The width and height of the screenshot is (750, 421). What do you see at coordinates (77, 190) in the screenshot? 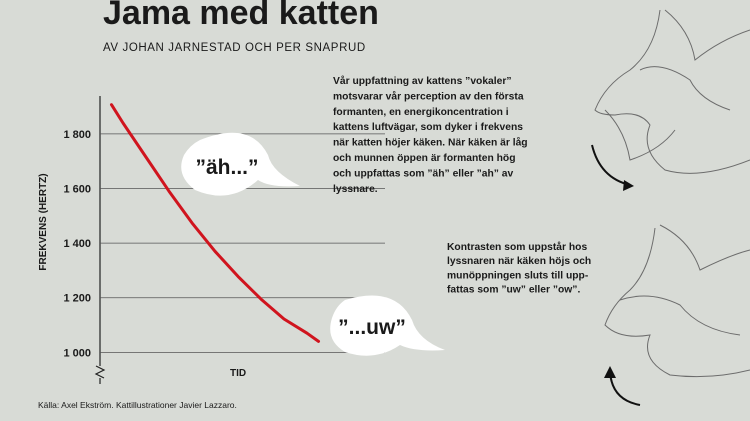
I see `y-tick-label: 1 600` at bounding box center [77, 190].